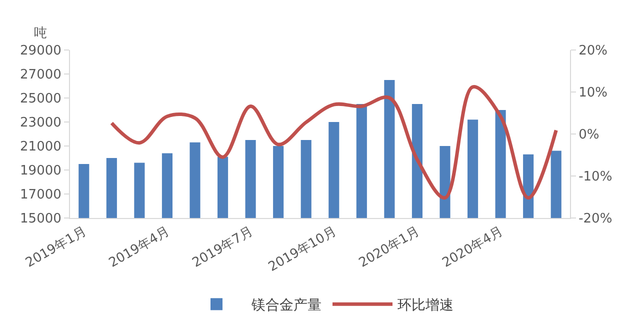 The height and width of the screenshot is (332, 640). Describe the element at coordinates (593, 93) in the screenshot. I see `y2-tick-label: 10%` at that location.